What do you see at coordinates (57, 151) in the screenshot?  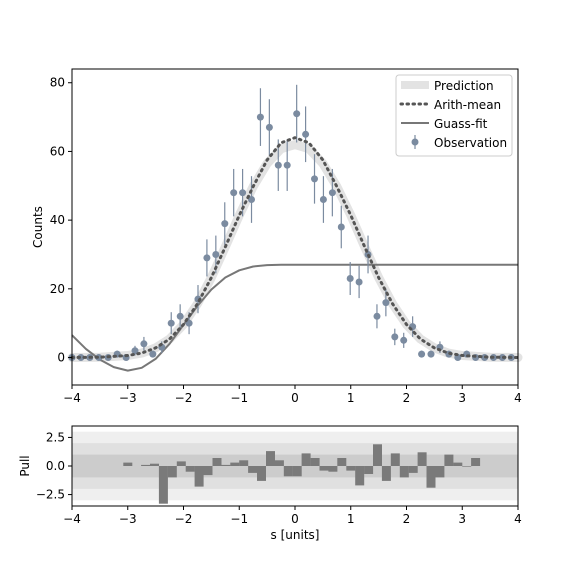 I see `main-y-tick-label: 60` at bounding box center [57, 151].